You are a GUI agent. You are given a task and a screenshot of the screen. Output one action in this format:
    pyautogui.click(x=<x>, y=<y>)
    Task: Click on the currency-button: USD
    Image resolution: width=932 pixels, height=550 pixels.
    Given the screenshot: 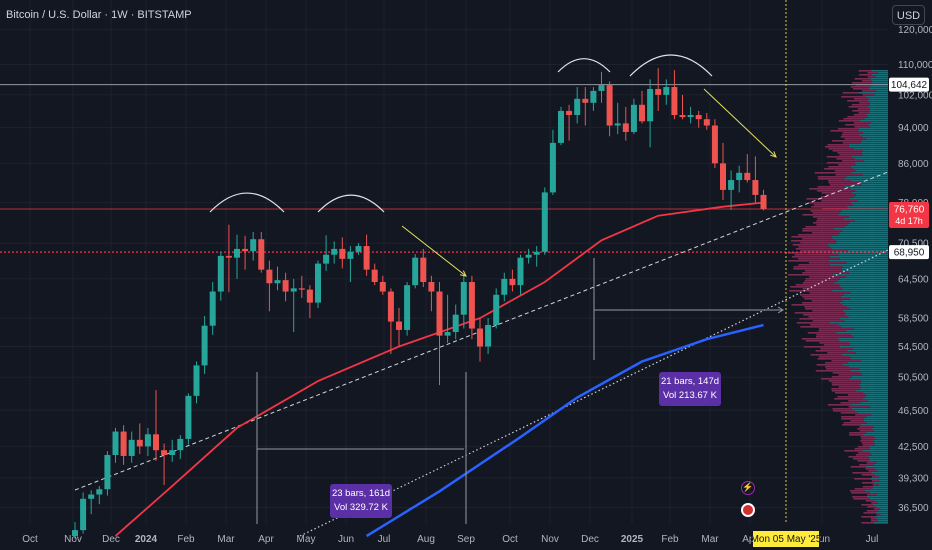 What is the action you would take?
    pyautogui.click(x=908, y=15)
    